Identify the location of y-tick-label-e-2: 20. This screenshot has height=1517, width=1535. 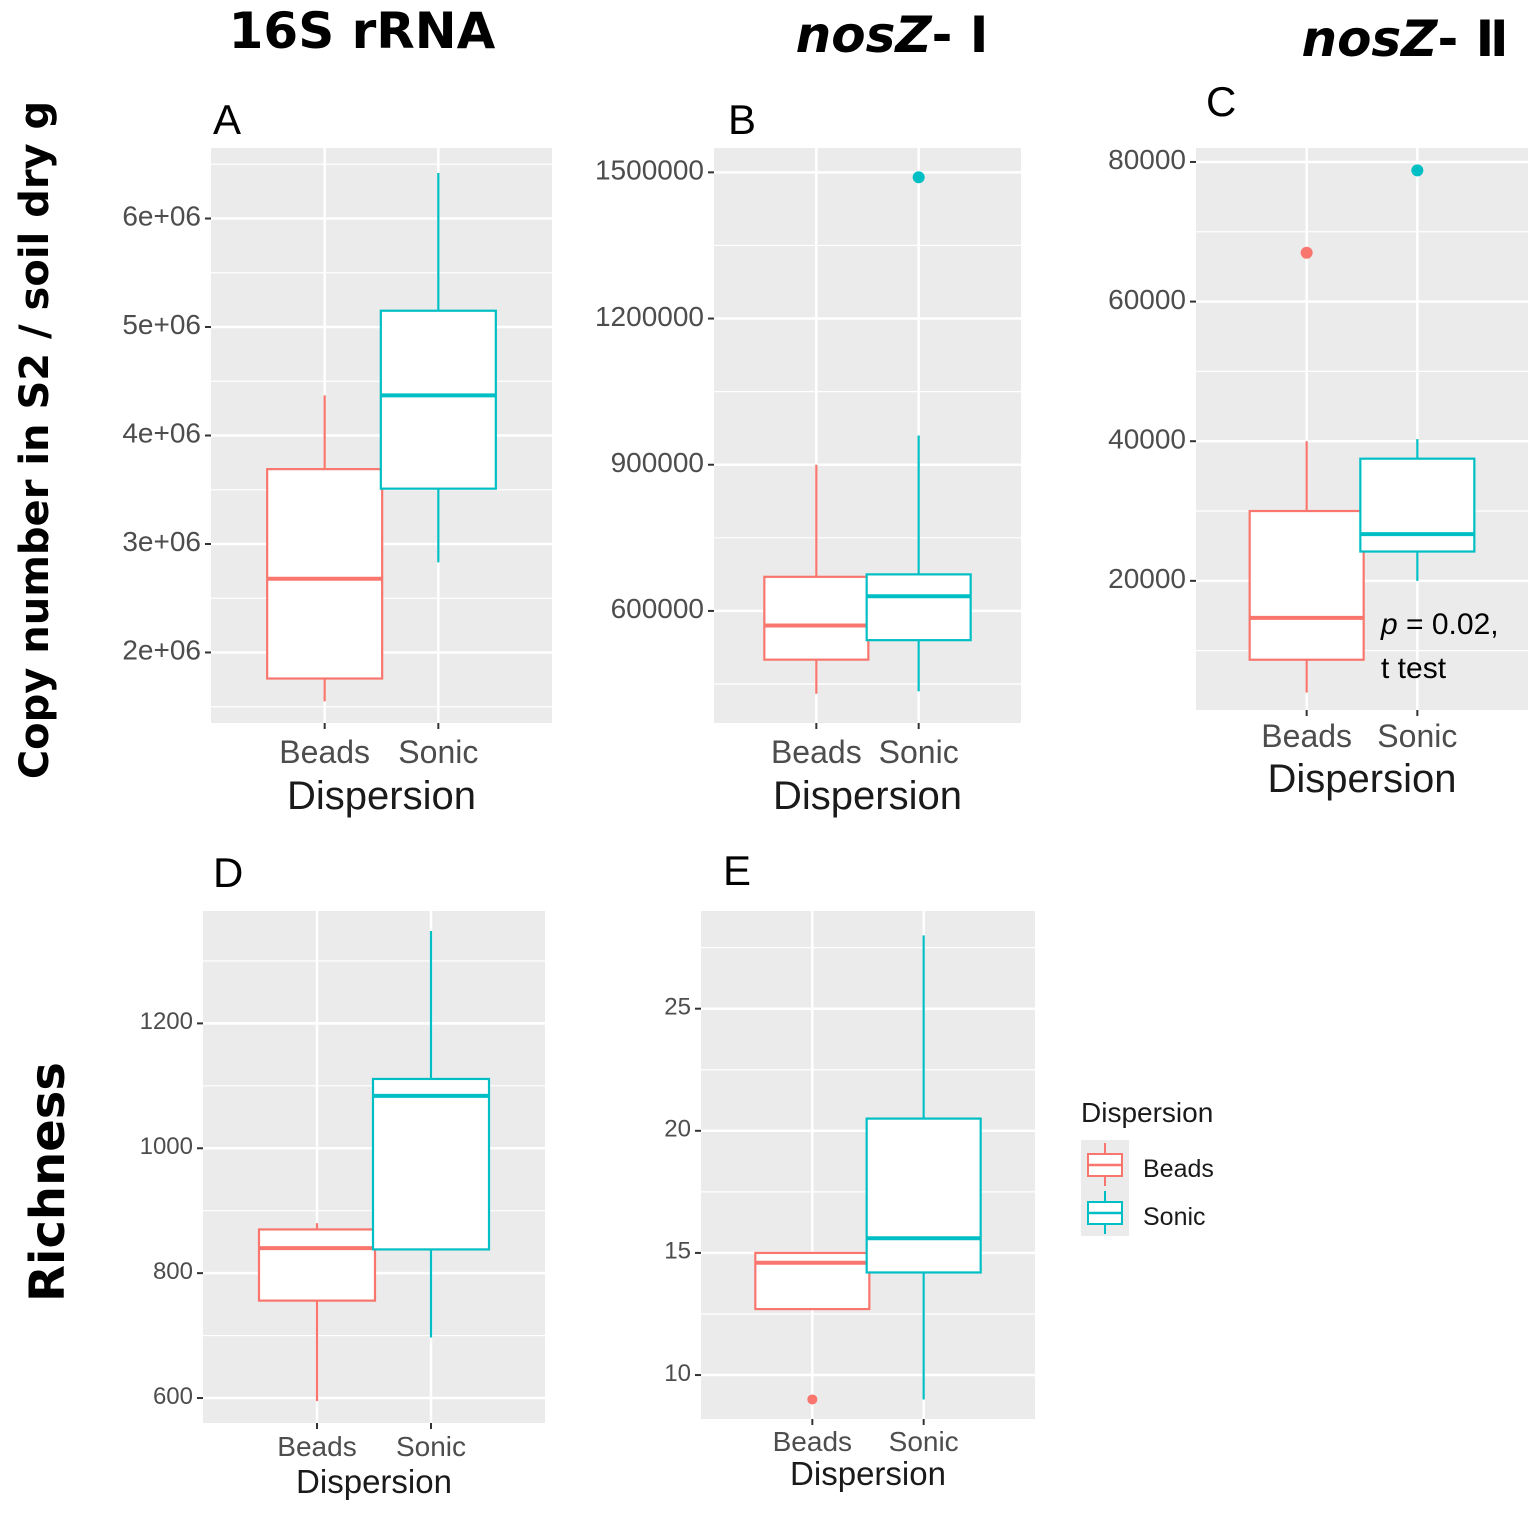
(677, 1129).